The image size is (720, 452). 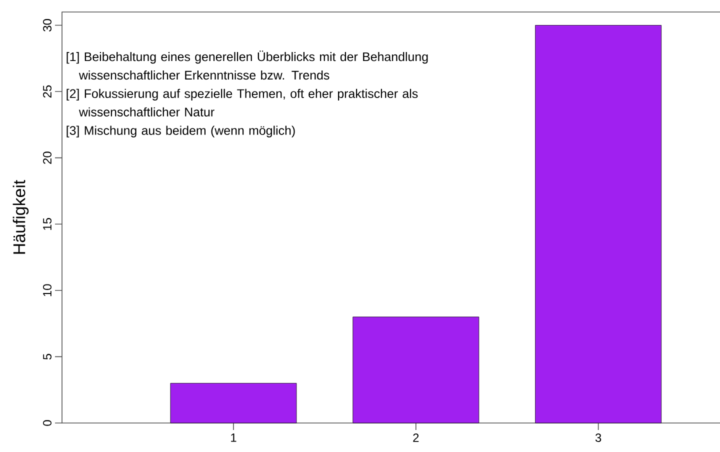 What do you see at coordinates (180, 132) in the screenshot?
I see `annotation: [3] Mischung aus beidem (wenn möglich)` at bounding box center [180, 132].